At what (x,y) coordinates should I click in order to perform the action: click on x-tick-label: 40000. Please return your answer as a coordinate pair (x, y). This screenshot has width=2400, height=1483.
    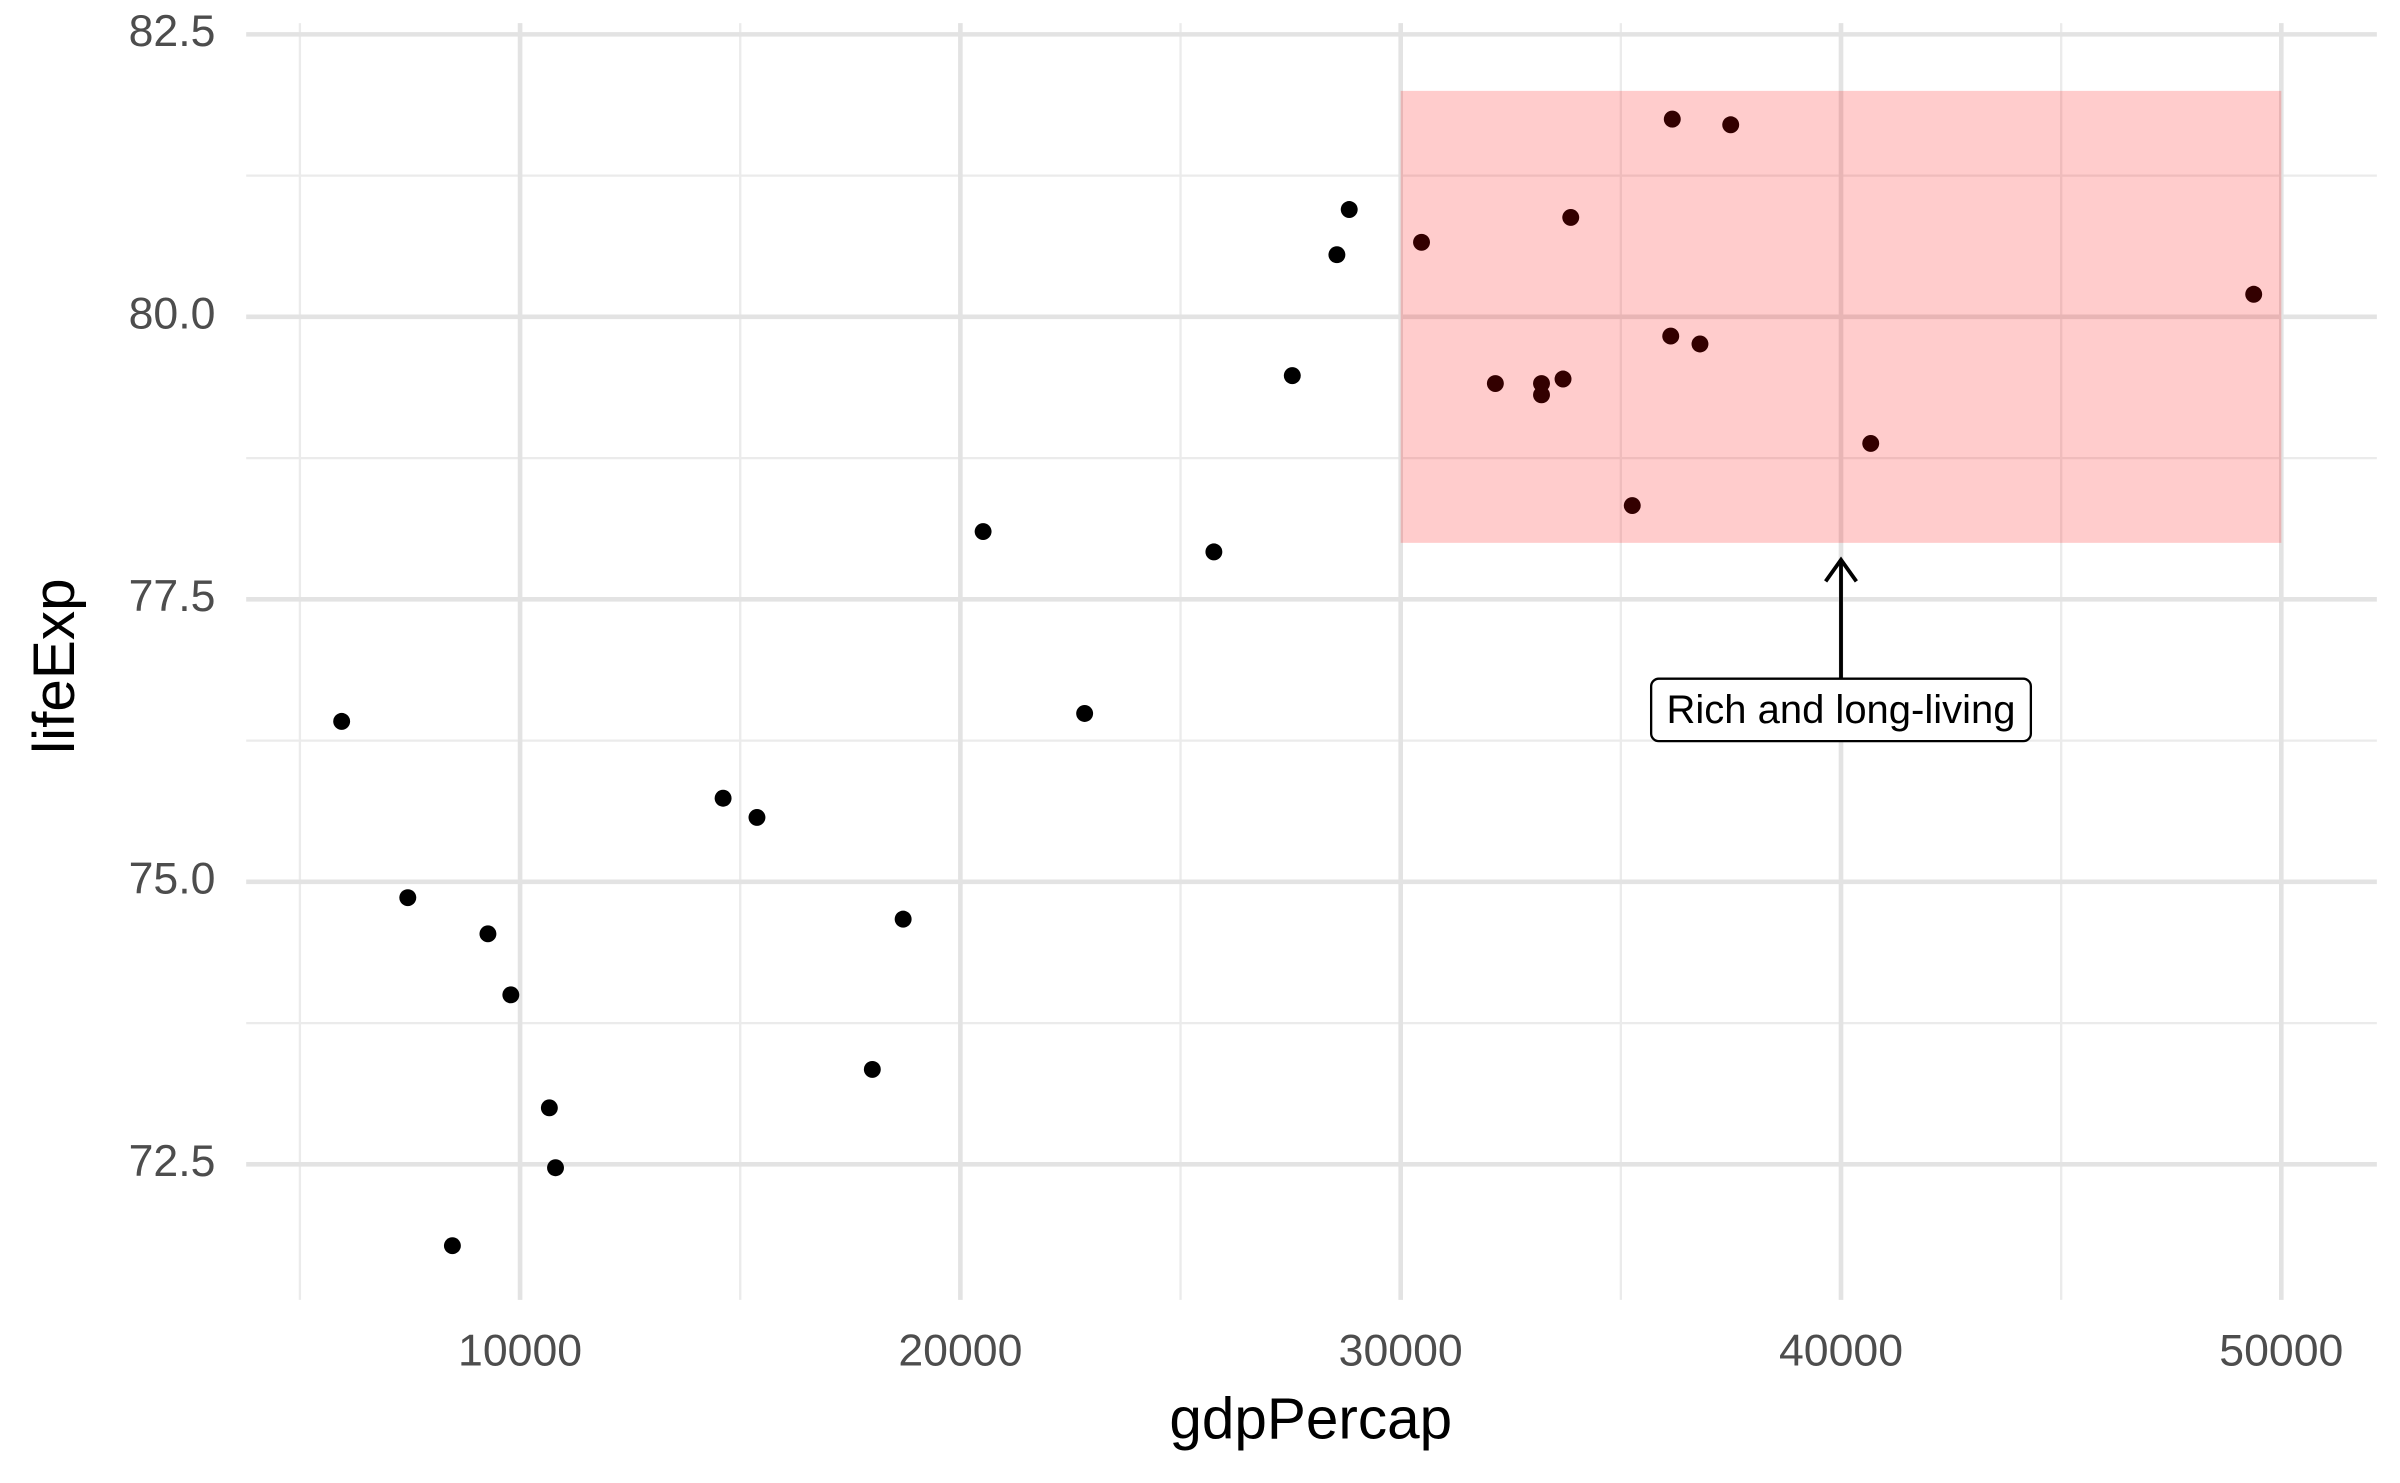
    Looking at the image, I should click on (1841, 1351).